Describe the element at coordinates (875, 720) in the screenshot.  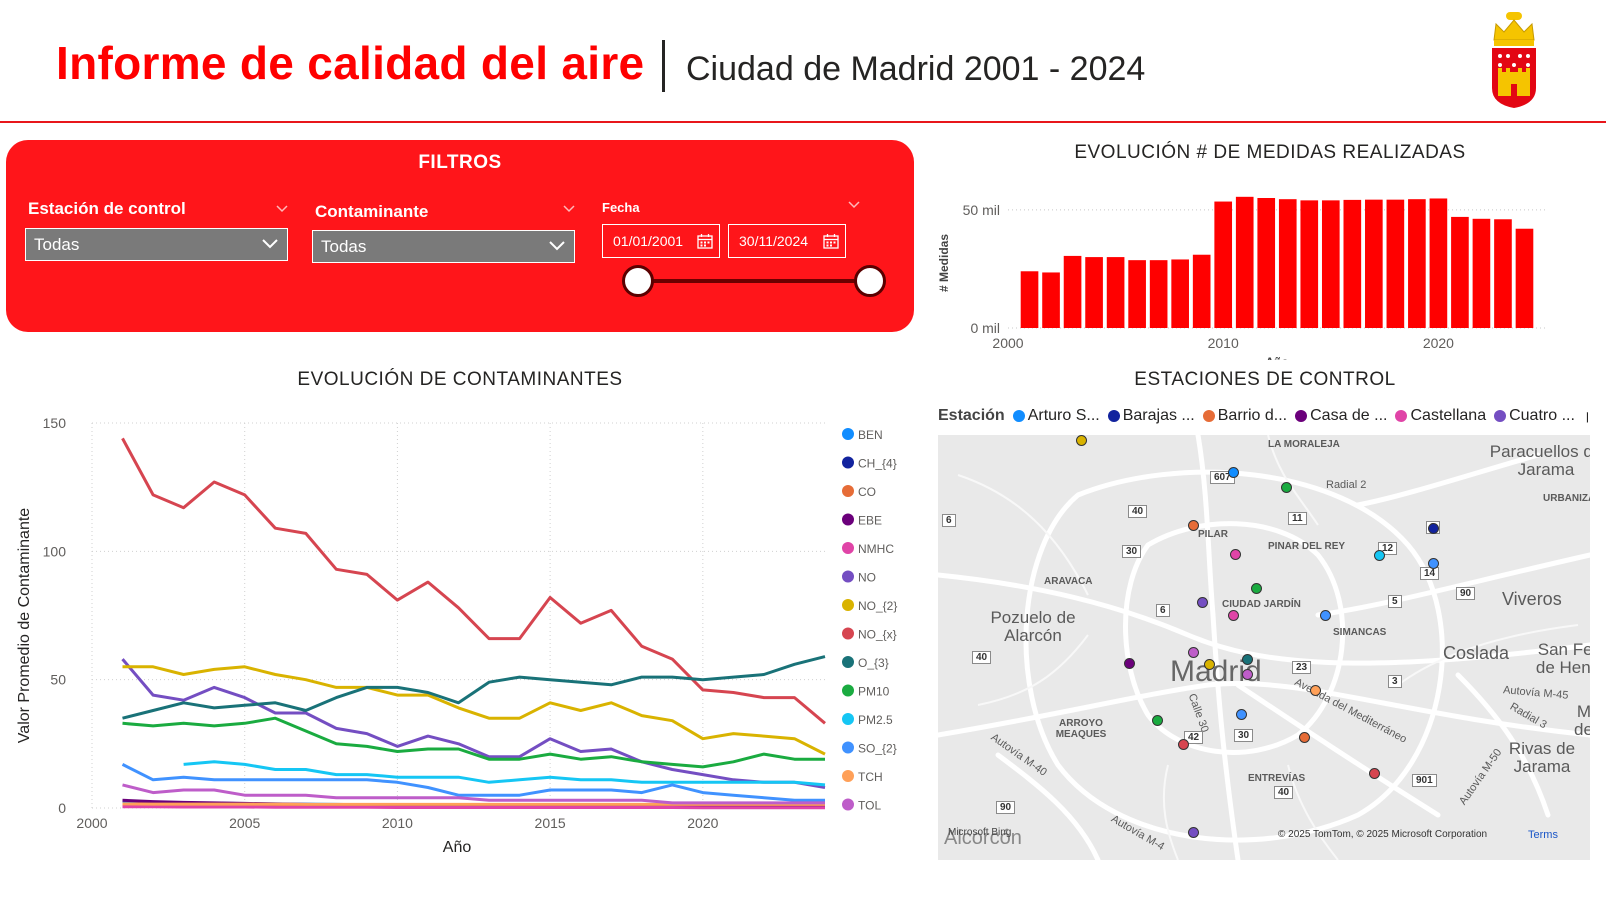
I see `legend-label: PM2.5` at that location.